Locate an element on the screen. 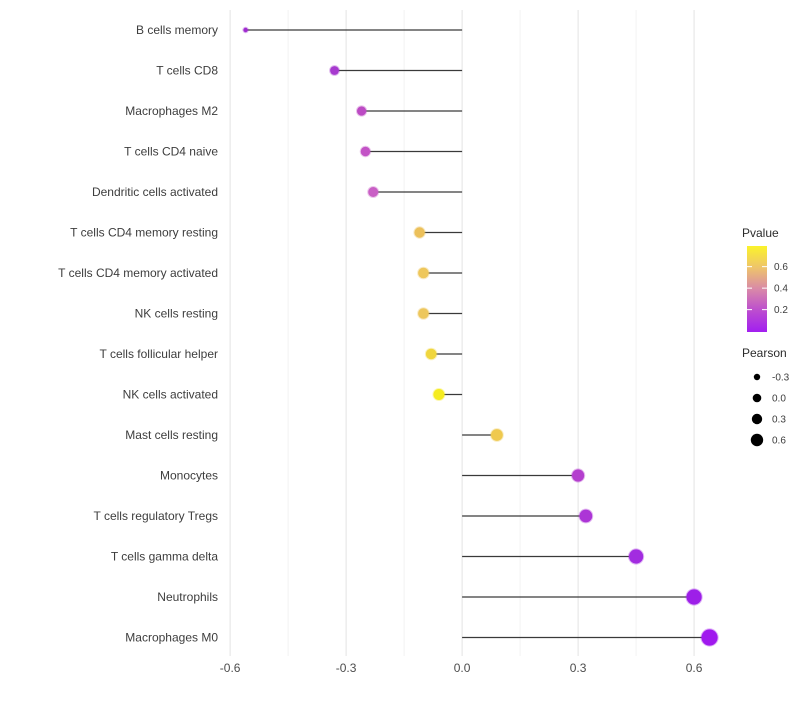 This screenshot has width=800, height=705. pvalue-tick-label: 0.2 is located at coordinates (781, 310).